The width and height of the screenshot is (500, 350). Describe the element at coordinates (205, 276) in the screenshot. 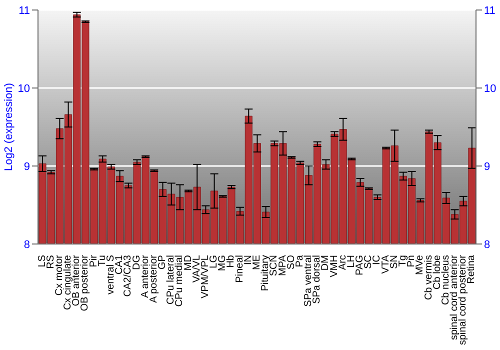

I see `x-tick-label: VPM/VPL` at that location.